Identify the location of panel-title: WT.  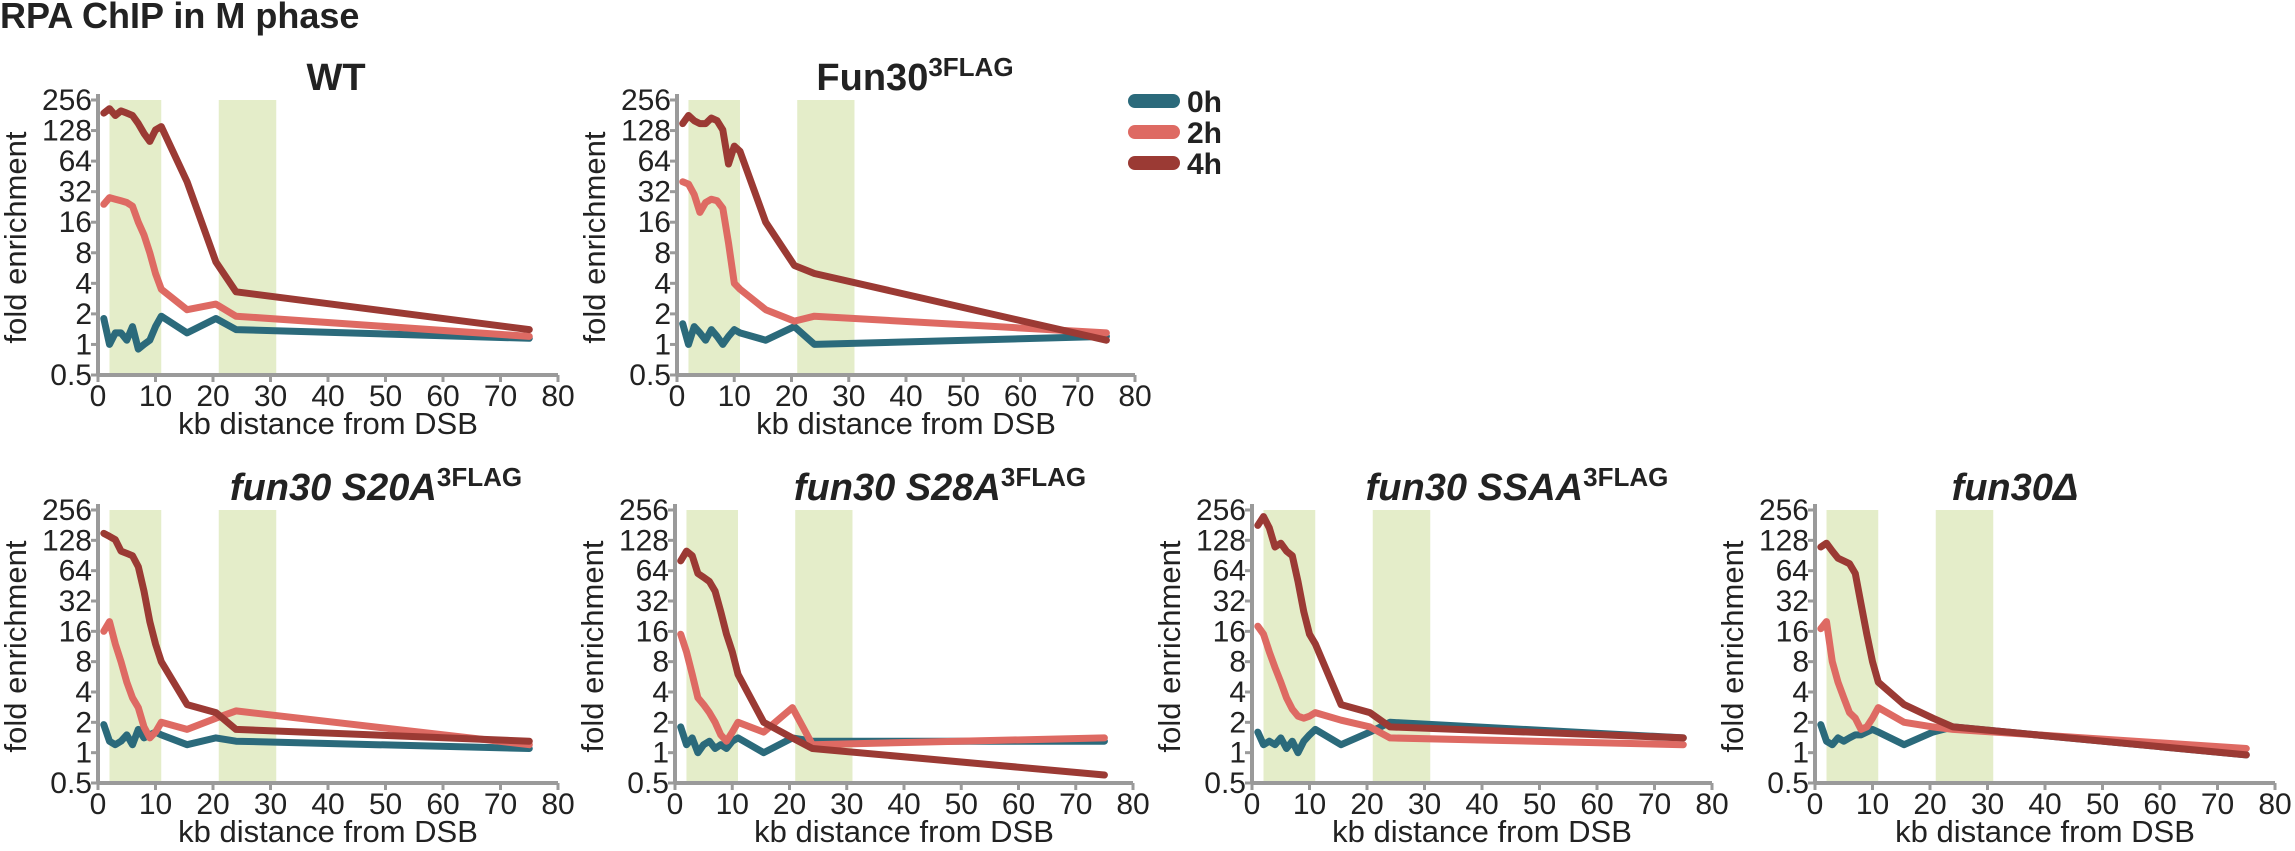
(335, 78).